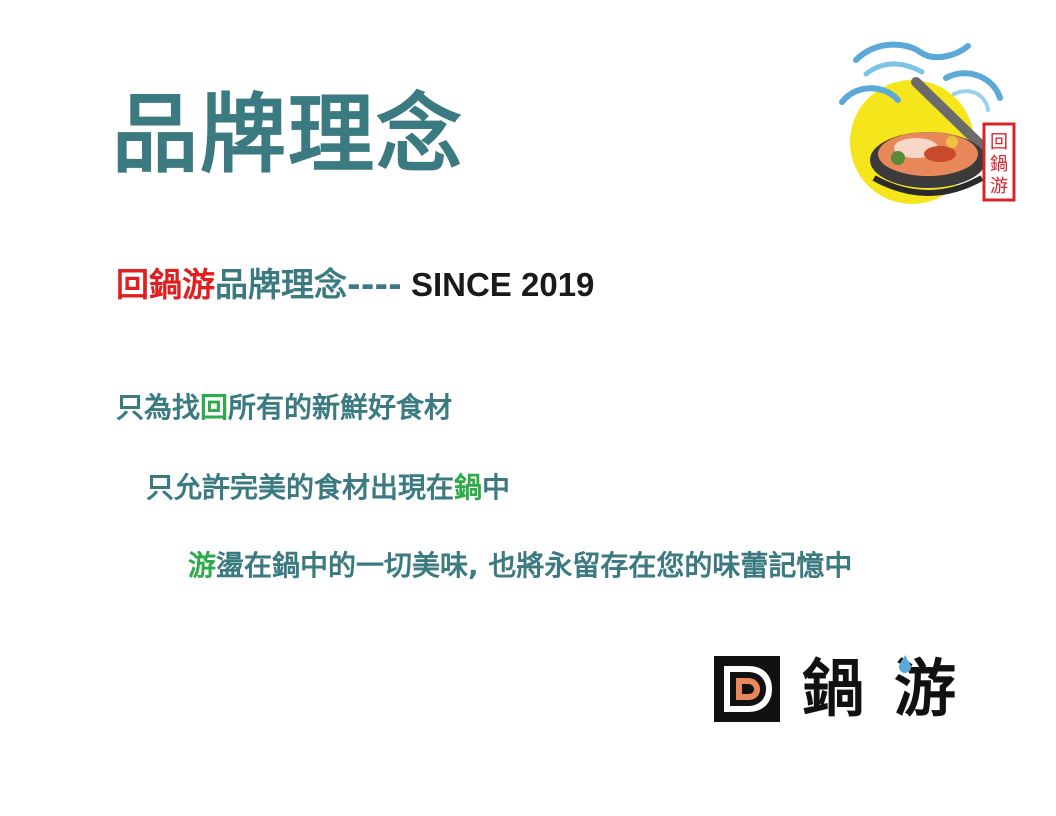  Describe the element at coordinates (999, 186) in the screenshot. I see `seal-char-3: 游` at that location.